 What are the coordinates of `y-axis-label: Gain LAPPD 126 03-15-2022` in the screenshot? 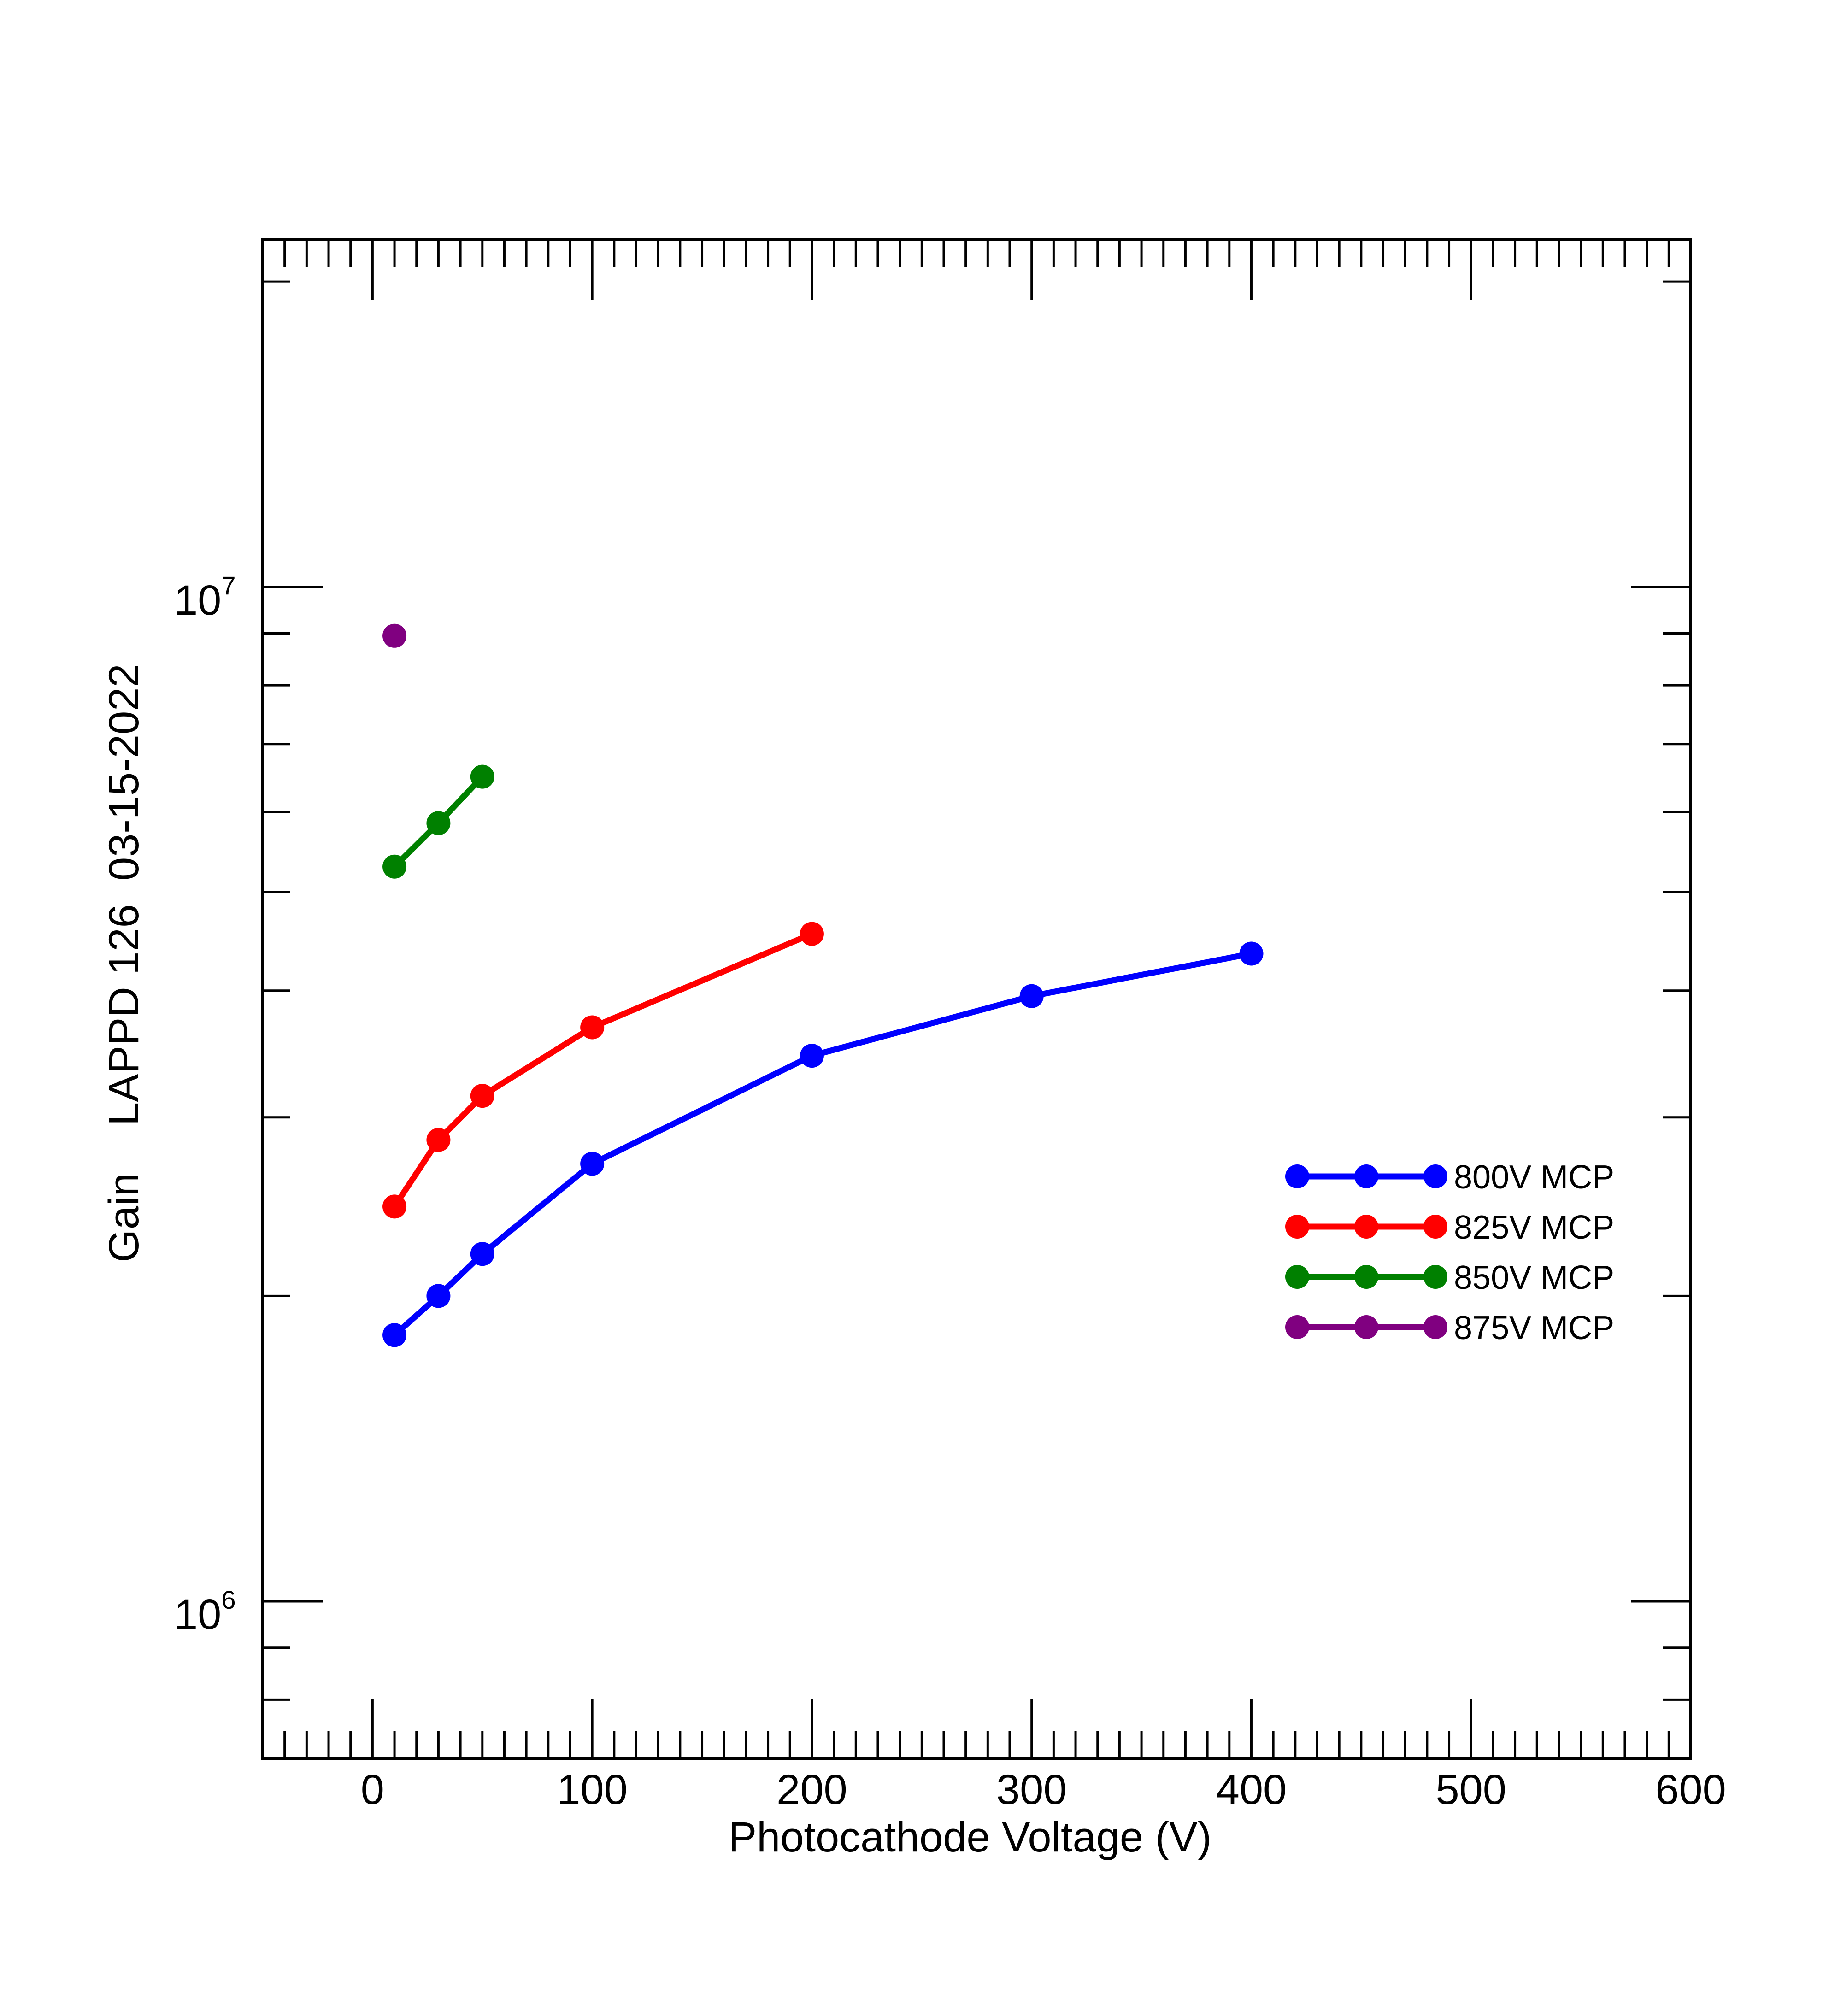 It's located at (123, 963).